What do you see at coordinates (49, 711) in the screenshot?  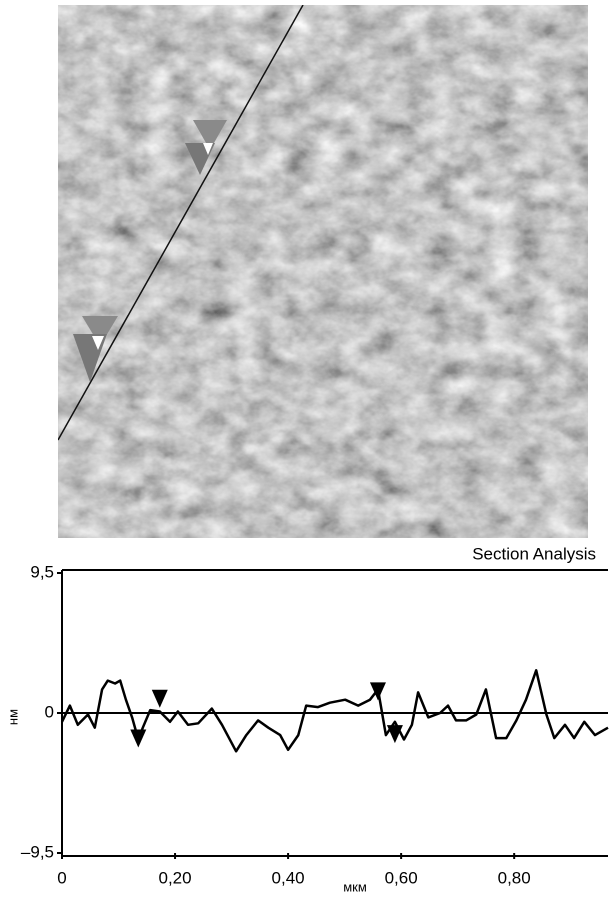 I see `y-tick-label: 0` at bounding box center [49, 711].